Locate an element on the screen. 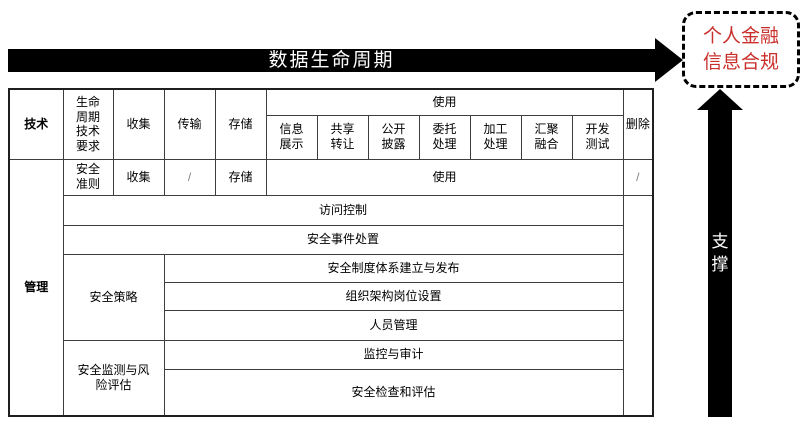  cell-rules-use: 使用 is located at coordinates (444, 177).